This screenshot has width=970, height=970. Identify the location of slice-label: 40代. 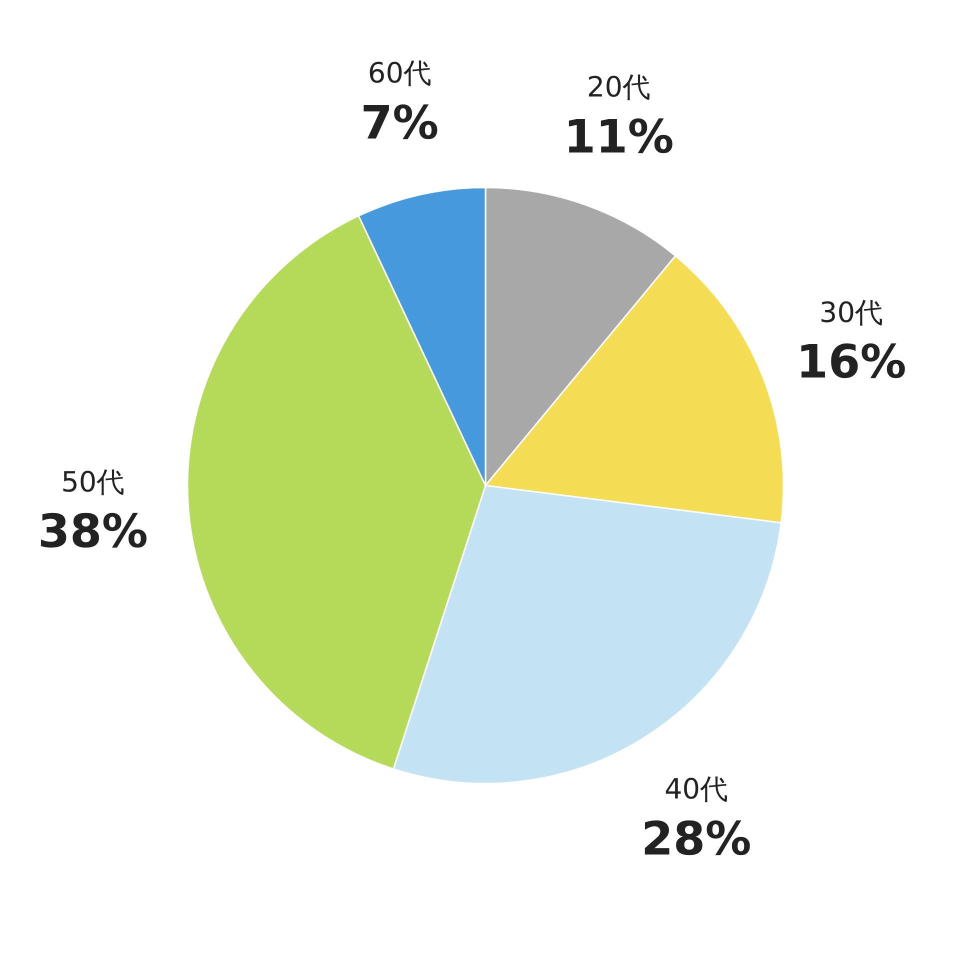
(696, 789).